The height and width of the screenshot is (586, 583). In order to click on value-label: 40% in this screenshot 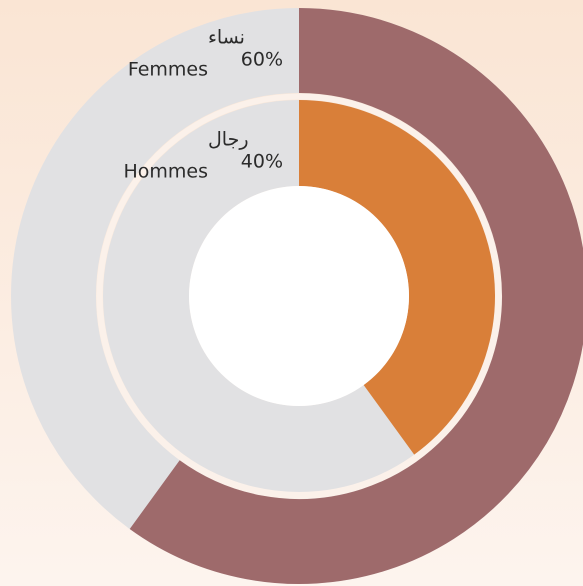, I will do `click(262, 162)`.